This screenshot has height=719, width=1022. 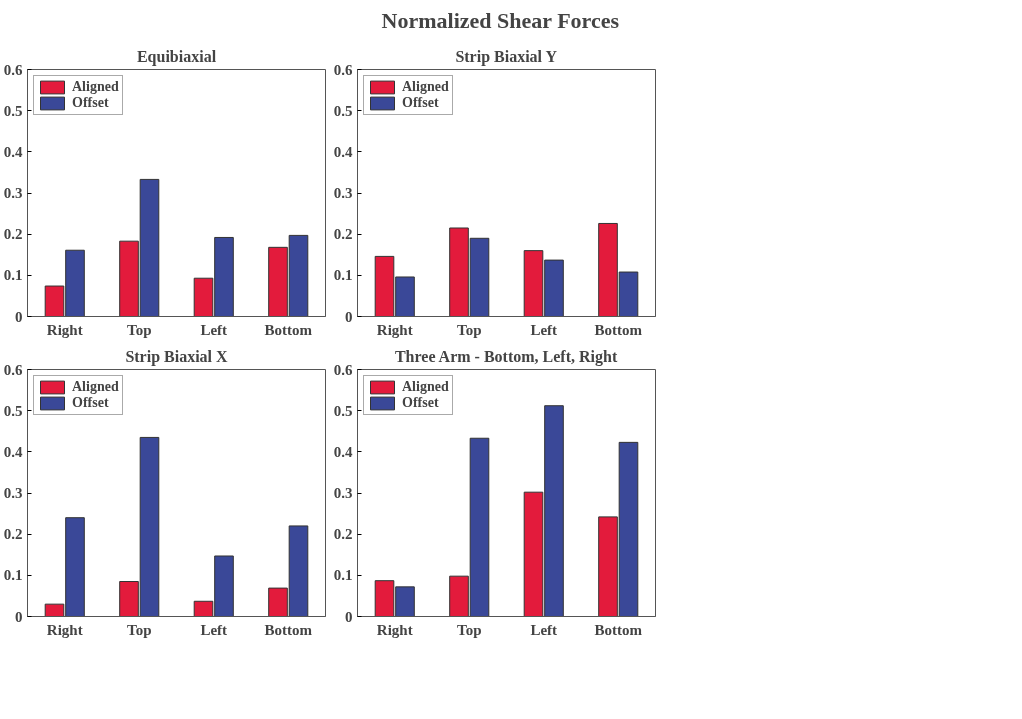 I want to click on chart-title: Three Arm - Bottom, Left, Right, so click(x=506, y=356).